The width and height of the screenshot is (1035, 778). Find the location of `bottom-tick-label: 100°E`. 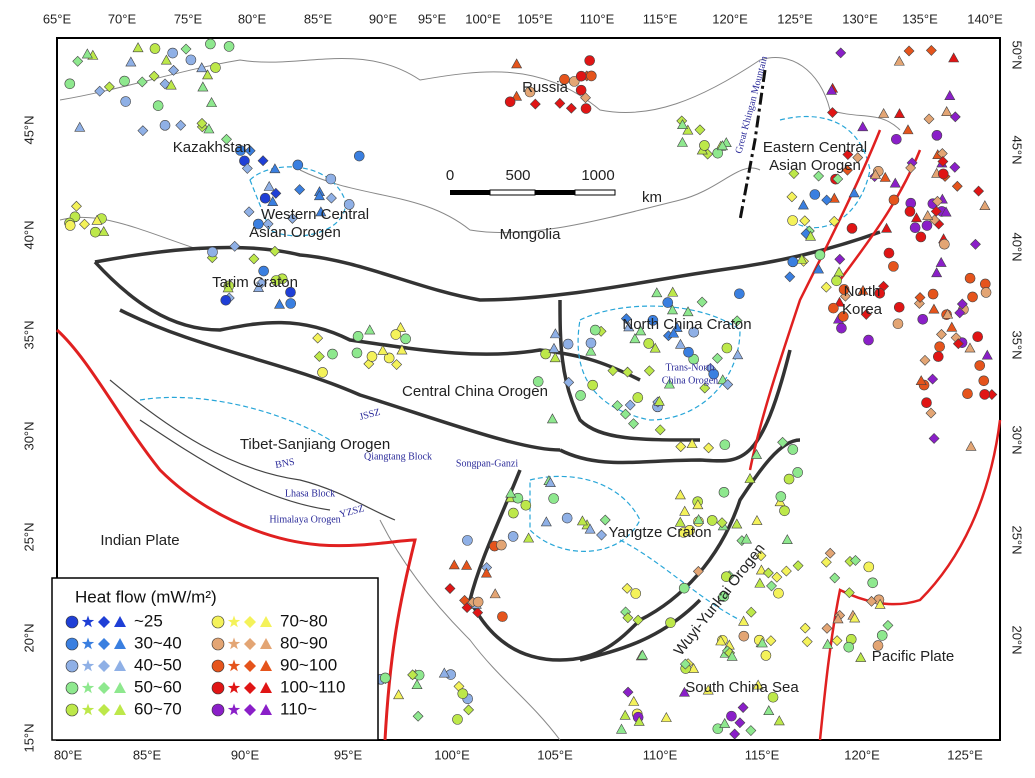

bottom-tick-label: 100°E is located at coordinates (452, 754).